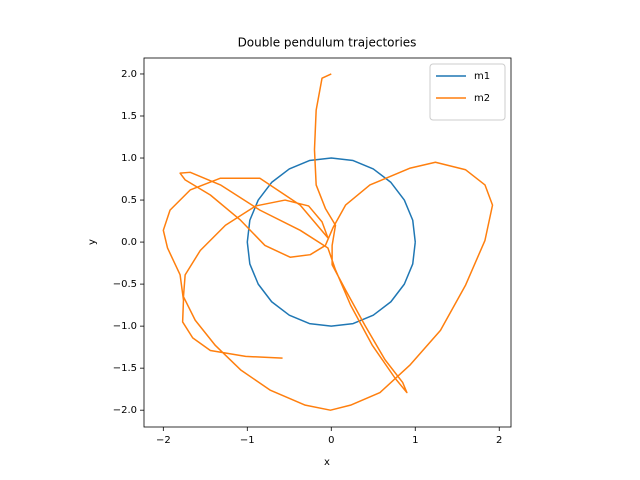 This screenshot has height=480, width=640. What do you see at coordinates (331, 242) in the screenshot?
I see `series-line` at bounding box center [331, 242].